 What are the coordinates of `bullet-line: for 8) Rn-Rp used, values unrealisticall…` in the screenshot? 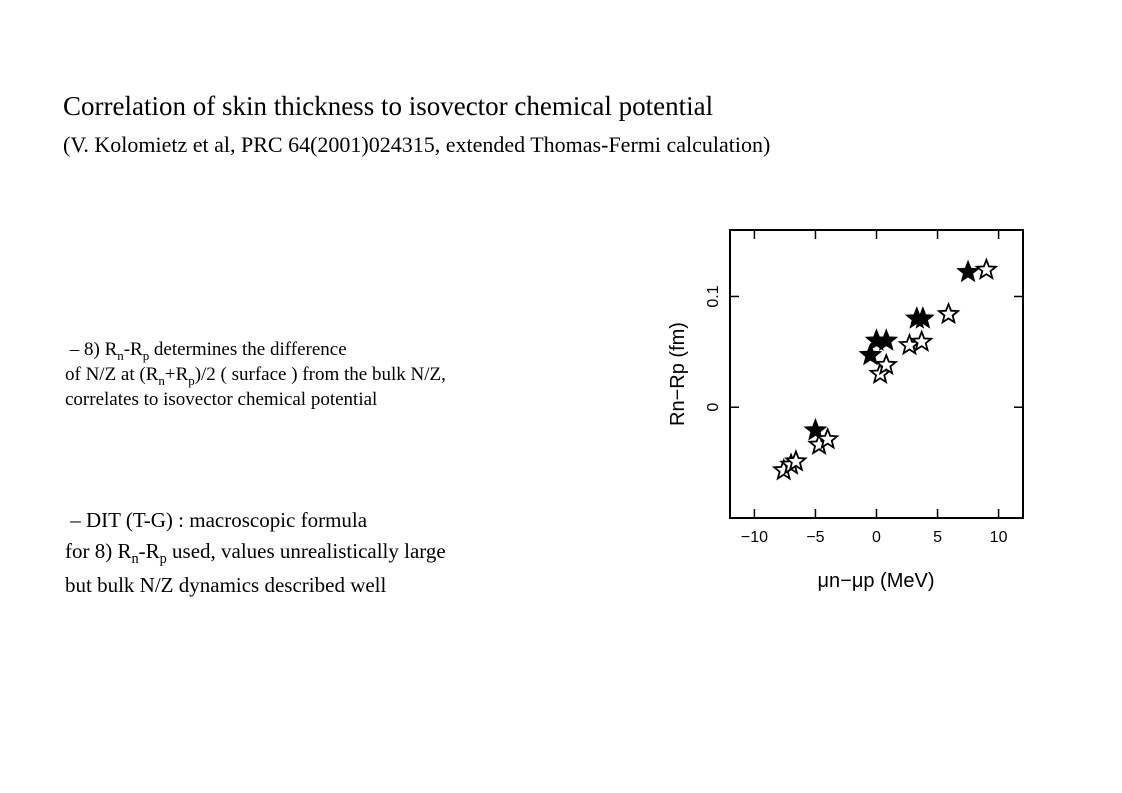 It's located at (255, 553).